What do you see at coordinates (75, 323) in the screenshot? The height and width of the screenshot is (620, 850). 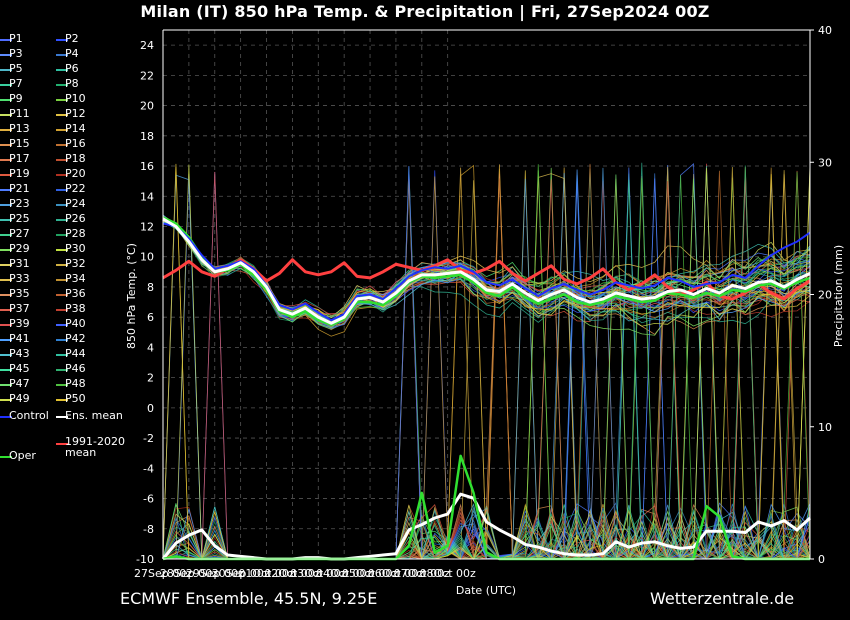 I see `legend-label: P40` at bounding box center [75, 323].